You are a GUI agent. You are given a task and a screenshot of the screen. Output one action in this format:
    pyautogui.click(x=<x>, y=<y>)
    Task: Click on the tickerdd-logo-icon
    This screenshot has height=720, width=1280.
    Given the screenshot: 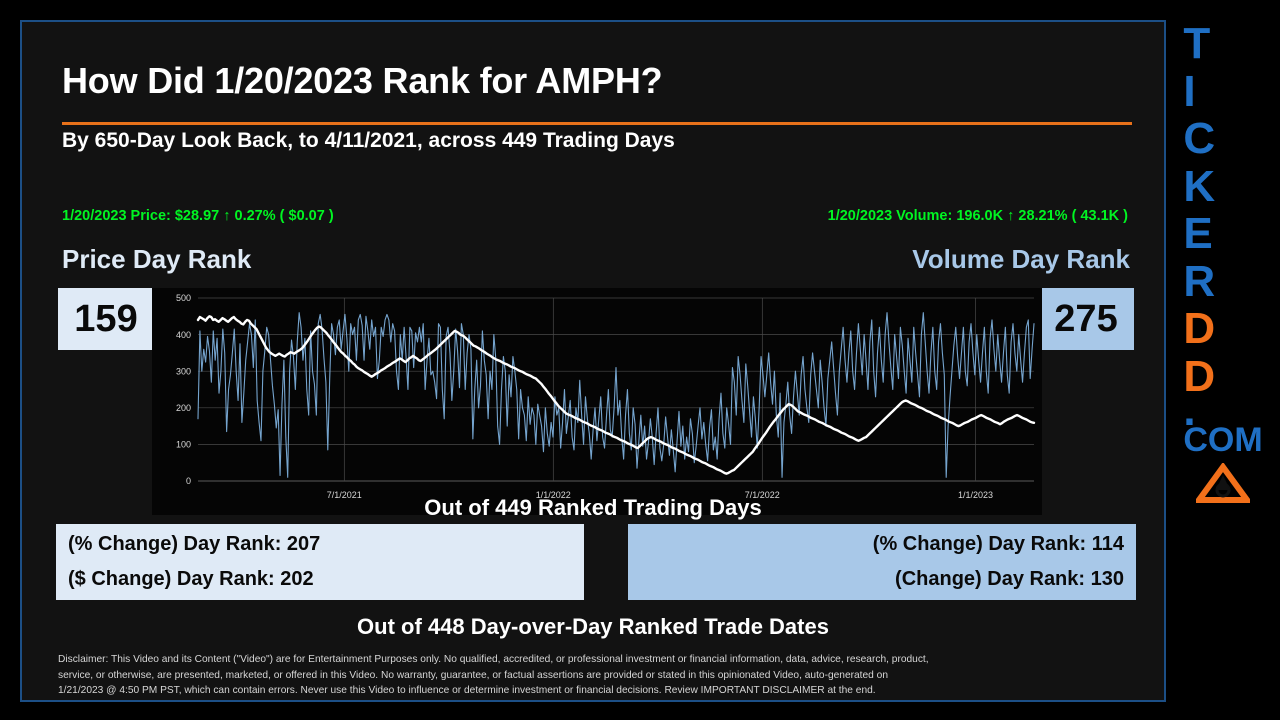 What is the action you would take?
    pyautogui.click(x=1223, y=484)
    